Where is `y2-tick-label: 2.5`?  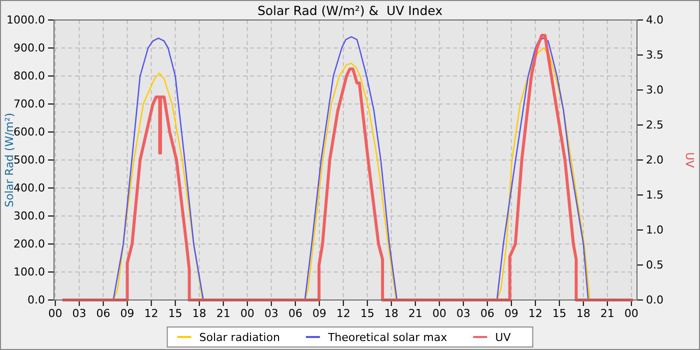
y2-tick-label: 2.5 is located at coordinates (655, 125).